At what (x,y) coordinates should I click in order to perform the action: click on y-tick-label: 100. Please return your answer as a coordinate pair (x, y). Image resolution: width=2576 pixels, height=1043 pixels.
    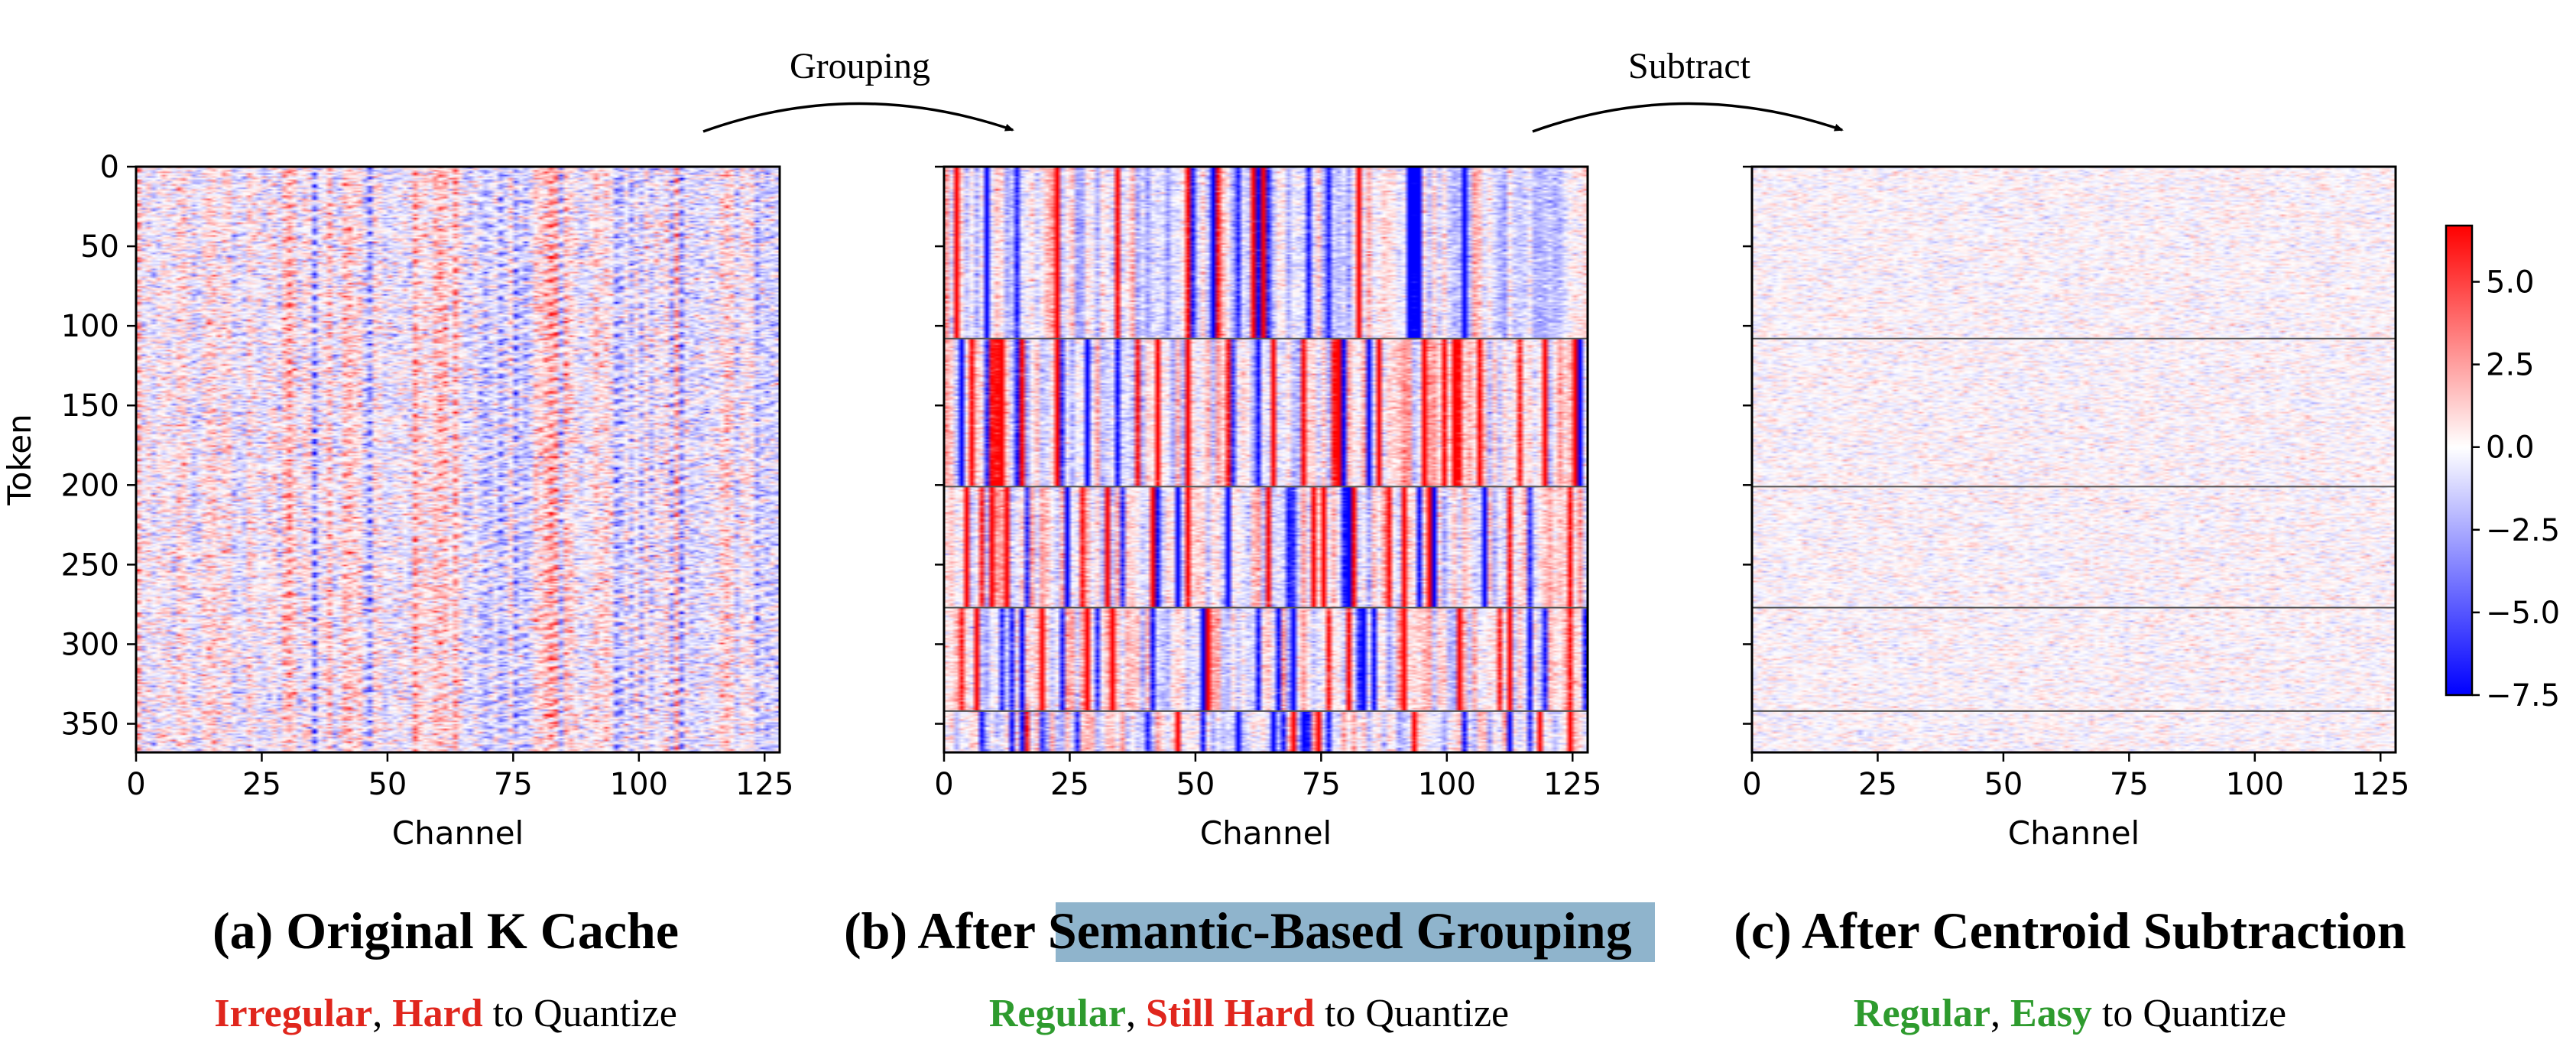
    Looking at the image, I should click on (90, 326).